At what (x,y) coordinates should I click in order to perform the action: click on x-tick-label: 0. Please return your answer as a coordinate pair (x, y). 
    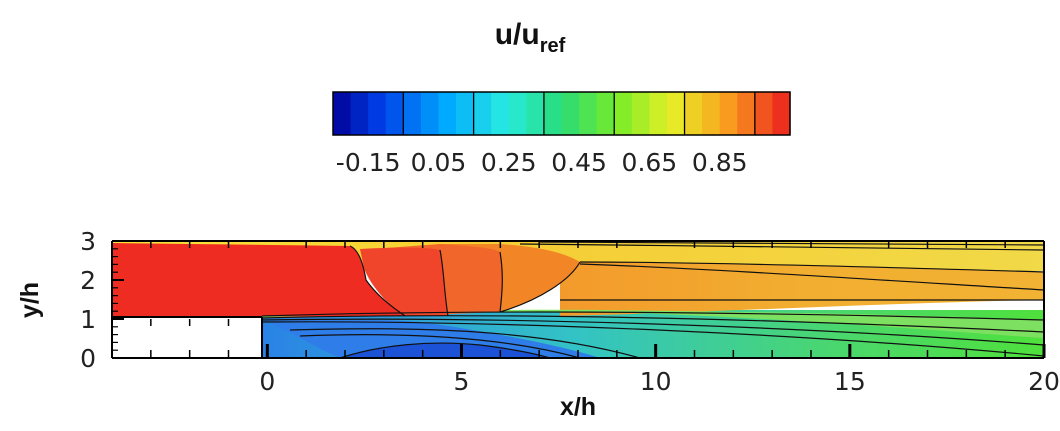
    Looking at the image, I should click on (267, 381).